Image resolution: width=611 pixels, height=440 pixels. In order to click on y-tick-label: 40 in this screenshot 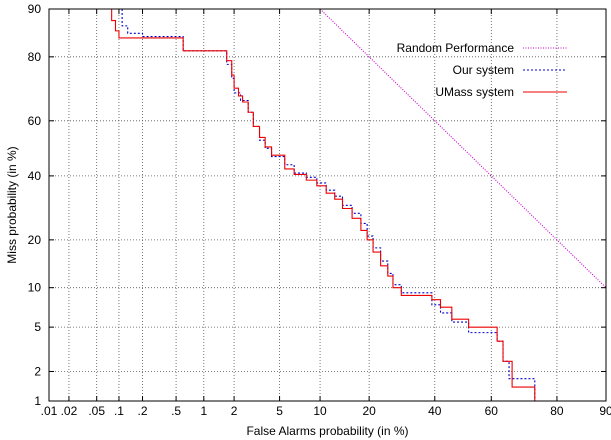, I will do `click(35, 176)`.